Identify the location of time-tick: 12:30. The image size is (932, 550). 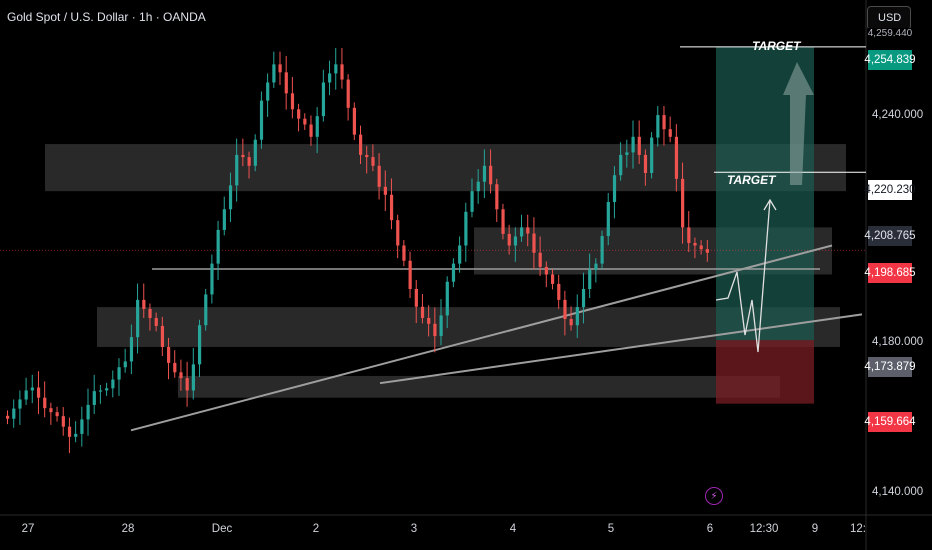
(764, 529).